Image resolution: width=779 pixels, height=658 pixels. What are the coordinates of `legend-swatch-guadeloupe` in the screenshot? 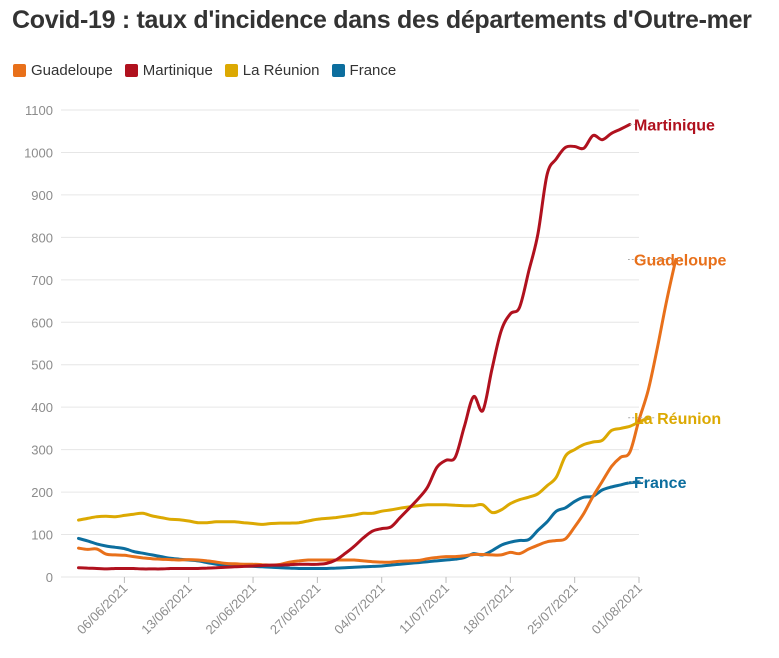 It's located at (19, 70).